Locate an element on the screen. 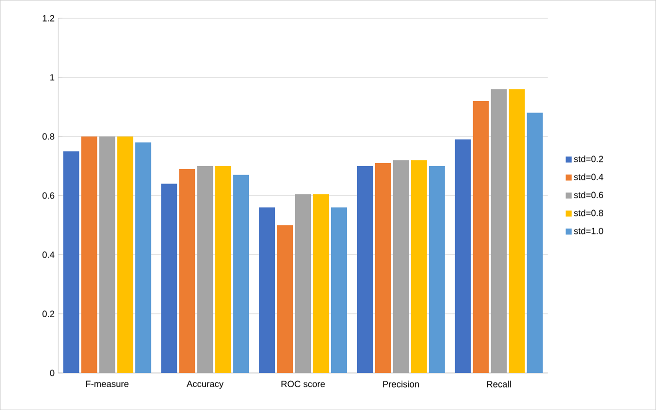 This screenshot has width=656, height=410. legend-label: std=0.4 is located at coordinates (589, 176).